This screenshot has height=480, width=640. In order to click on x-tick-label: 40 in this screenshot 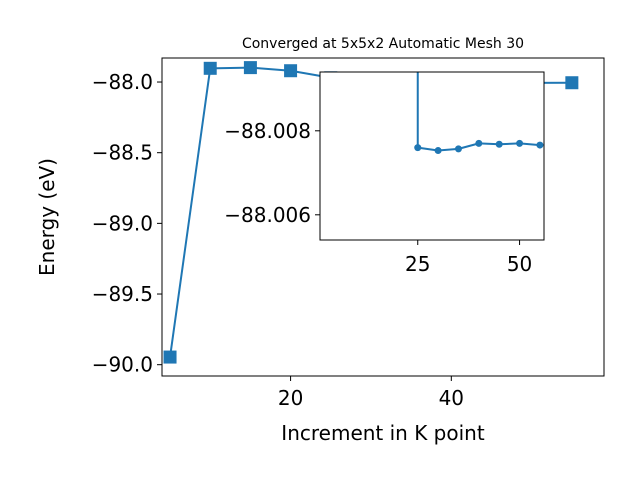, I will do `click(451, 398)`.